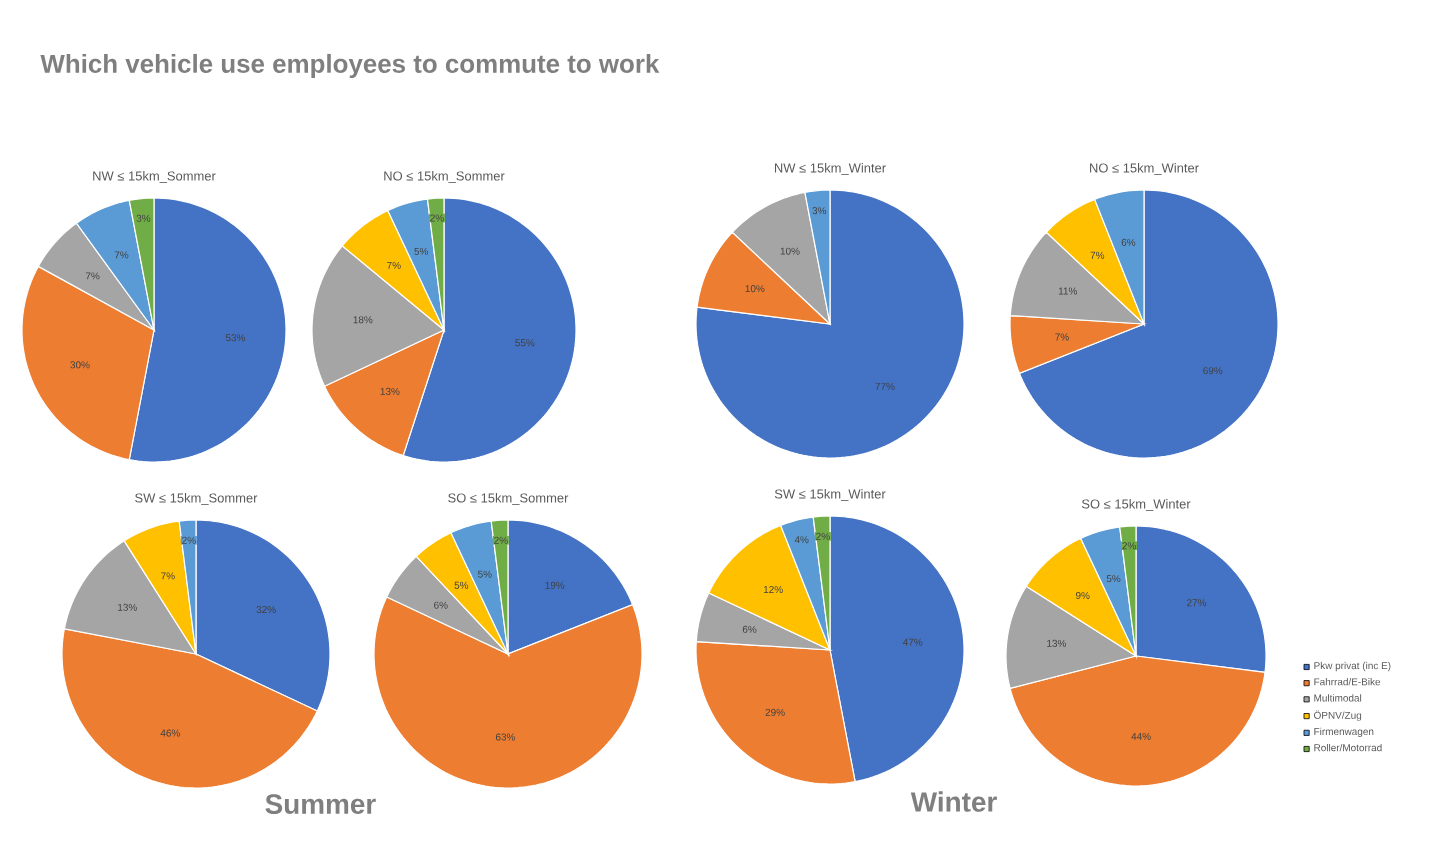 The width and height of the screenshot is (1430, 858). I want to click on text: Summer, so click(320, 804).